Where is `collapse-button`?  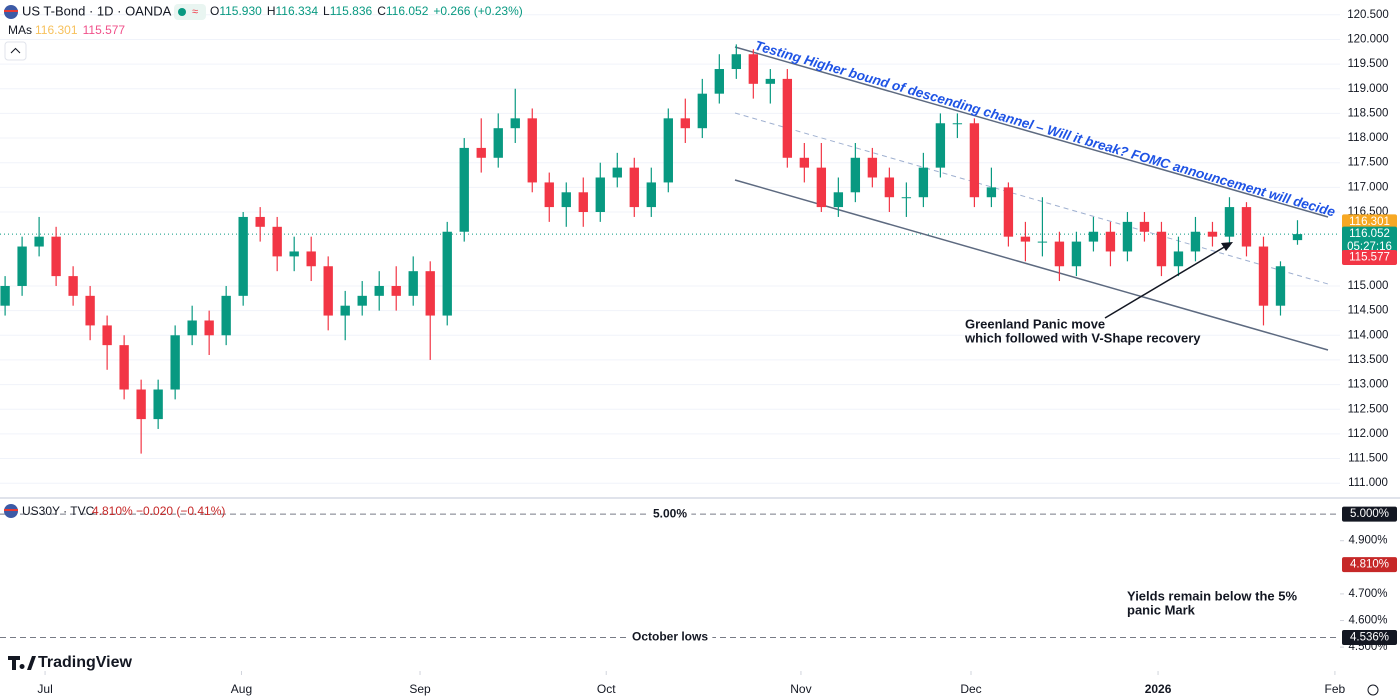 collapse-button is located at coordinates (15, 51).